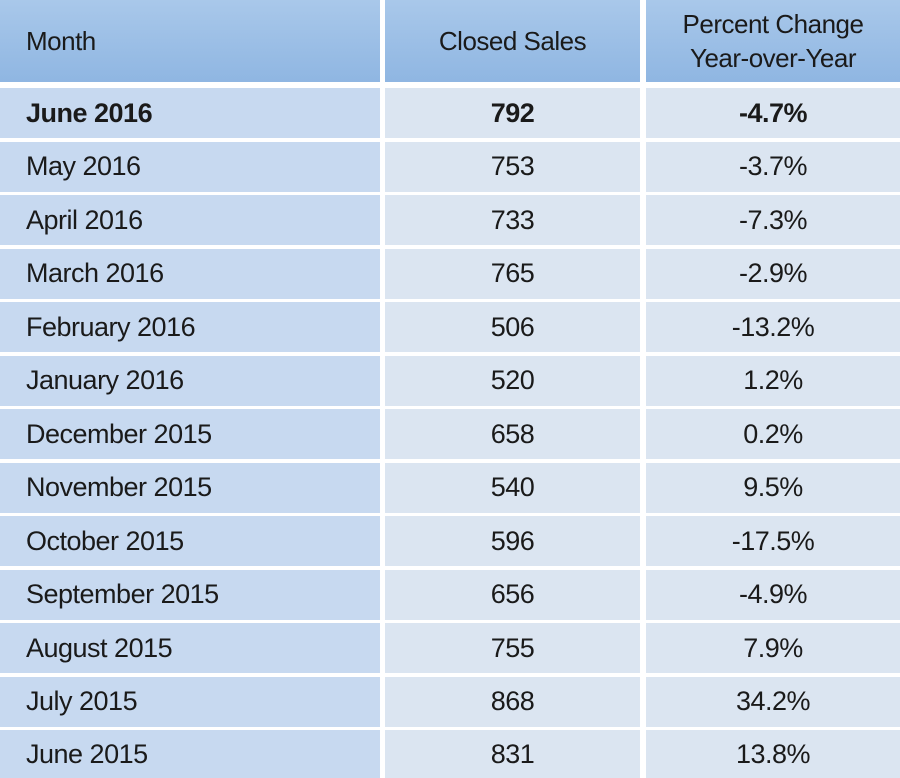  Describe the element at coordinates (89, 112) in the screenshot. I see `cell-text: June 2016` at that location.